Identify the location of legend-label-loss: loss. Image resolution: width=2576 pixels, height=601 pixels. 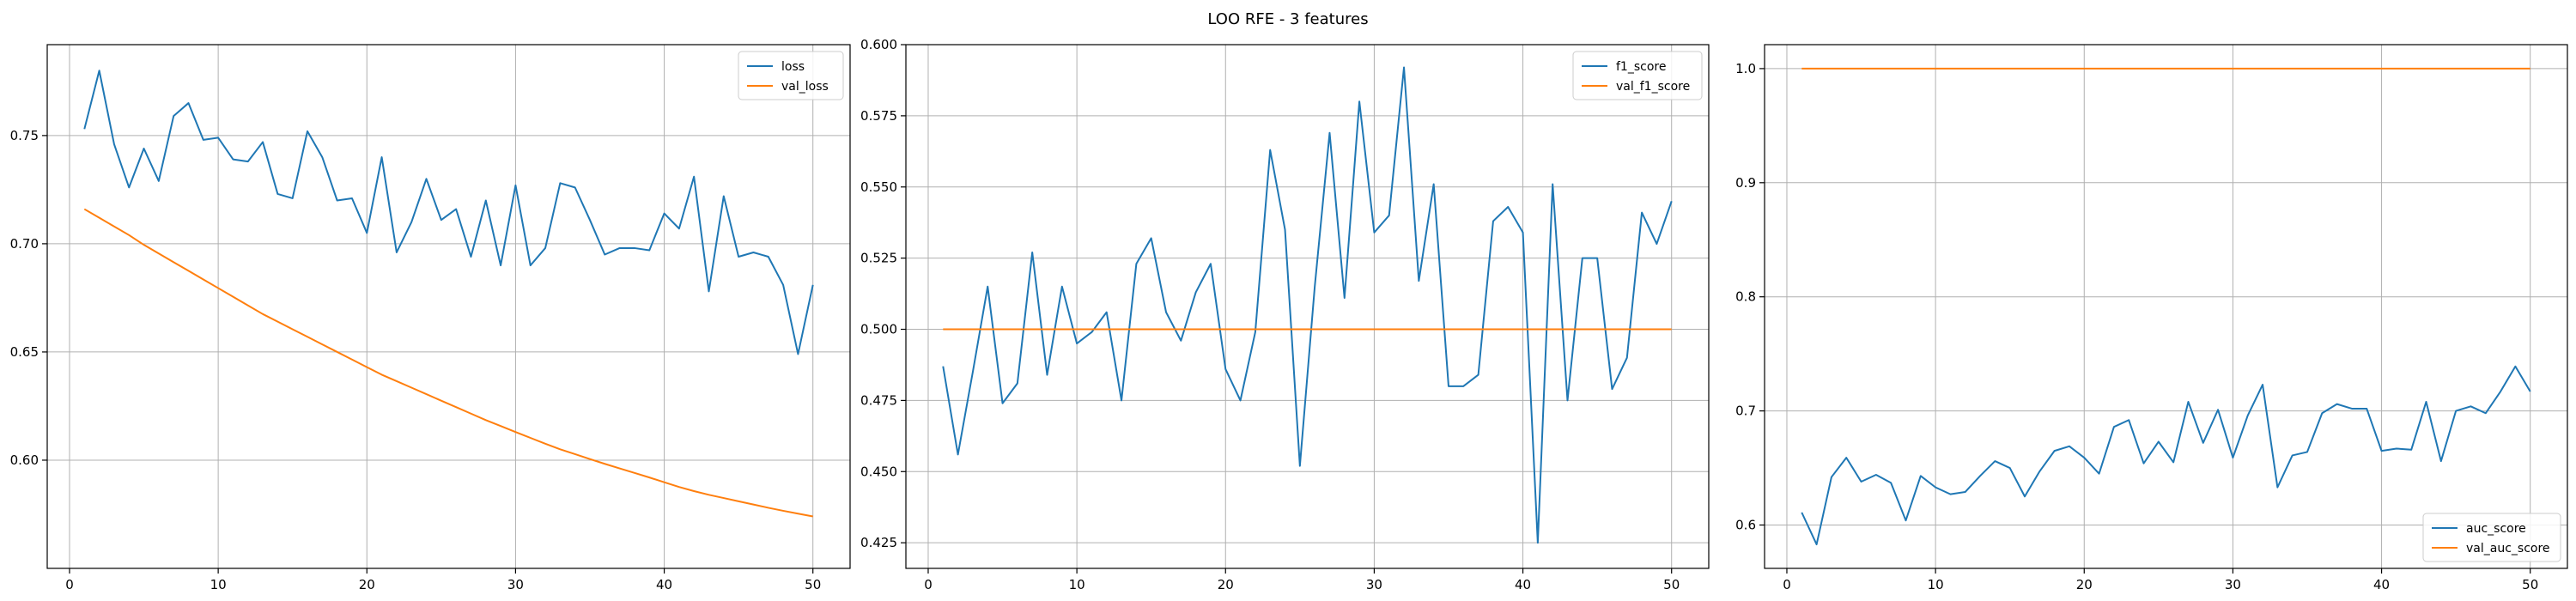
(793, 67).